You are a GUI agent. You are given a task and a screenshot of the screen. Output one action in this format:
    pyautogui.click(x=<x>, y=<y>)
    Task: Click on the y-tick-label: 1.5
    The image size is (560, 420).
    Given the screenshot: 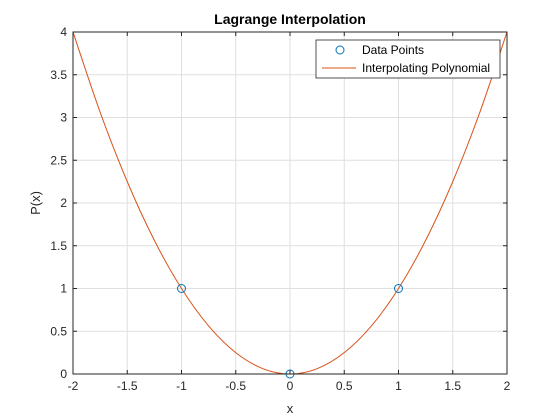 What is the action you would take?
    pyautogui.click(x=58, y=246)
    